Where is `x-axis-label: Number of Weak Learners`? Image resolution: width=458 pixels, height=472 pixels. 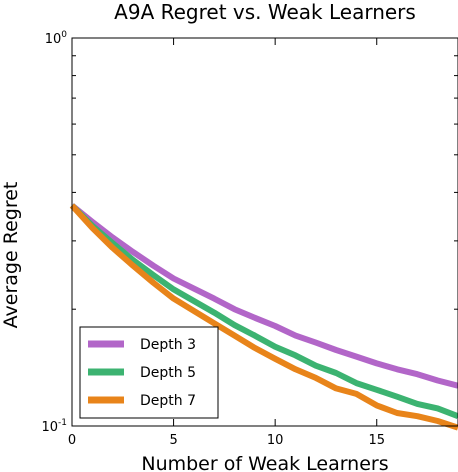
x-axis-label: Number of Weak Learners is located at coordinates (264, 462).